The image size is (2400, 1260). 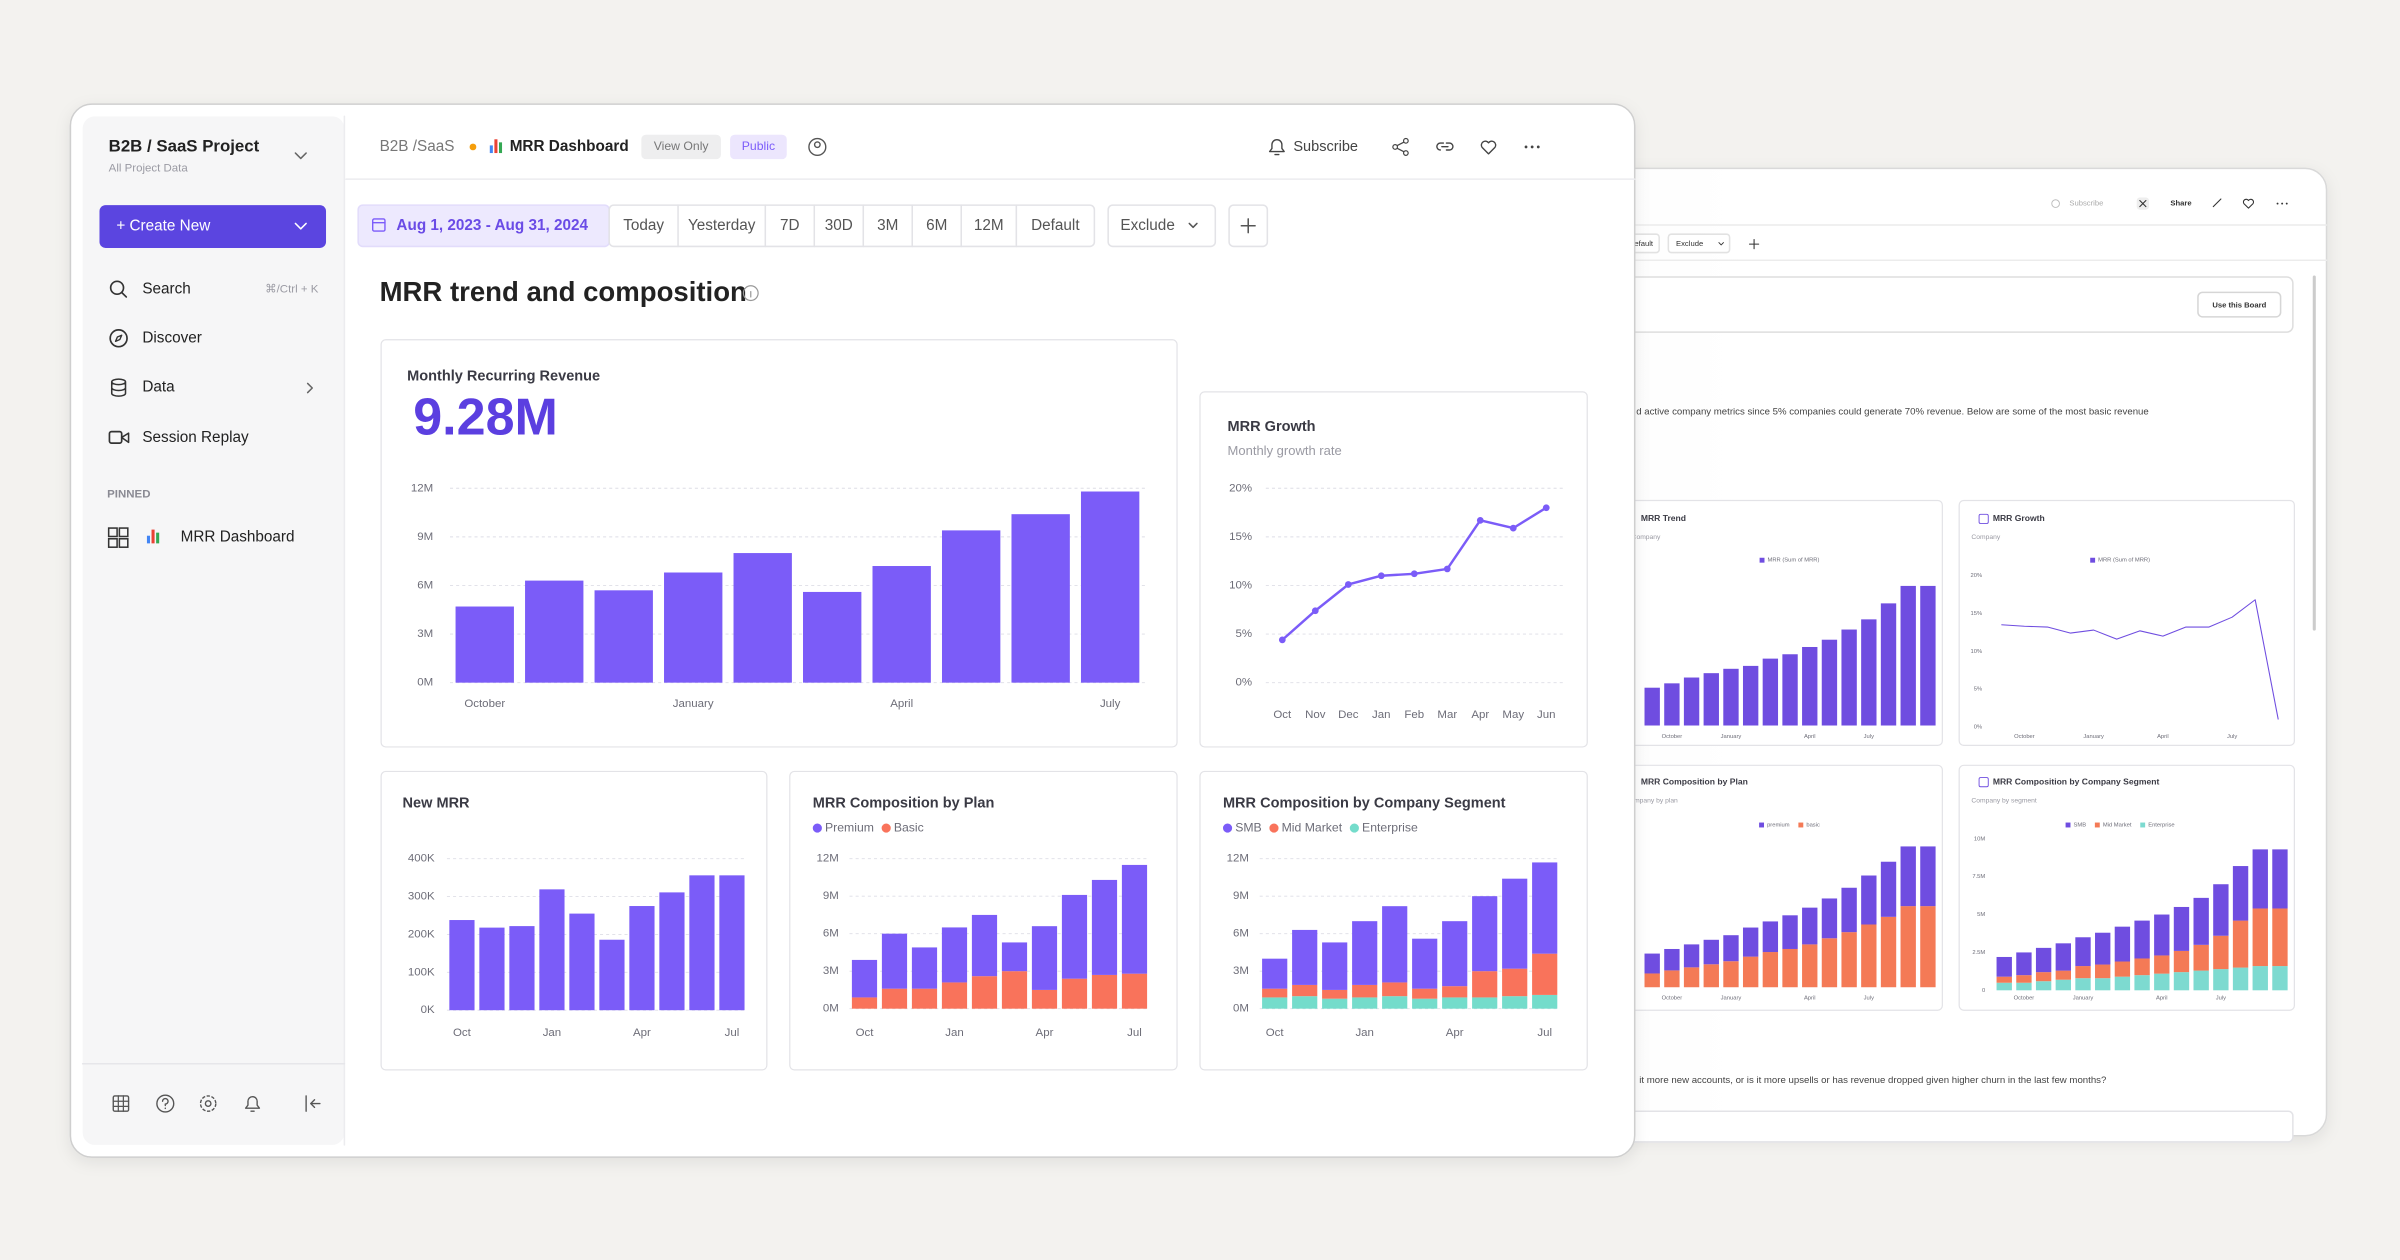 I want to click on share-button: Share, so click(x=2180, y=203).